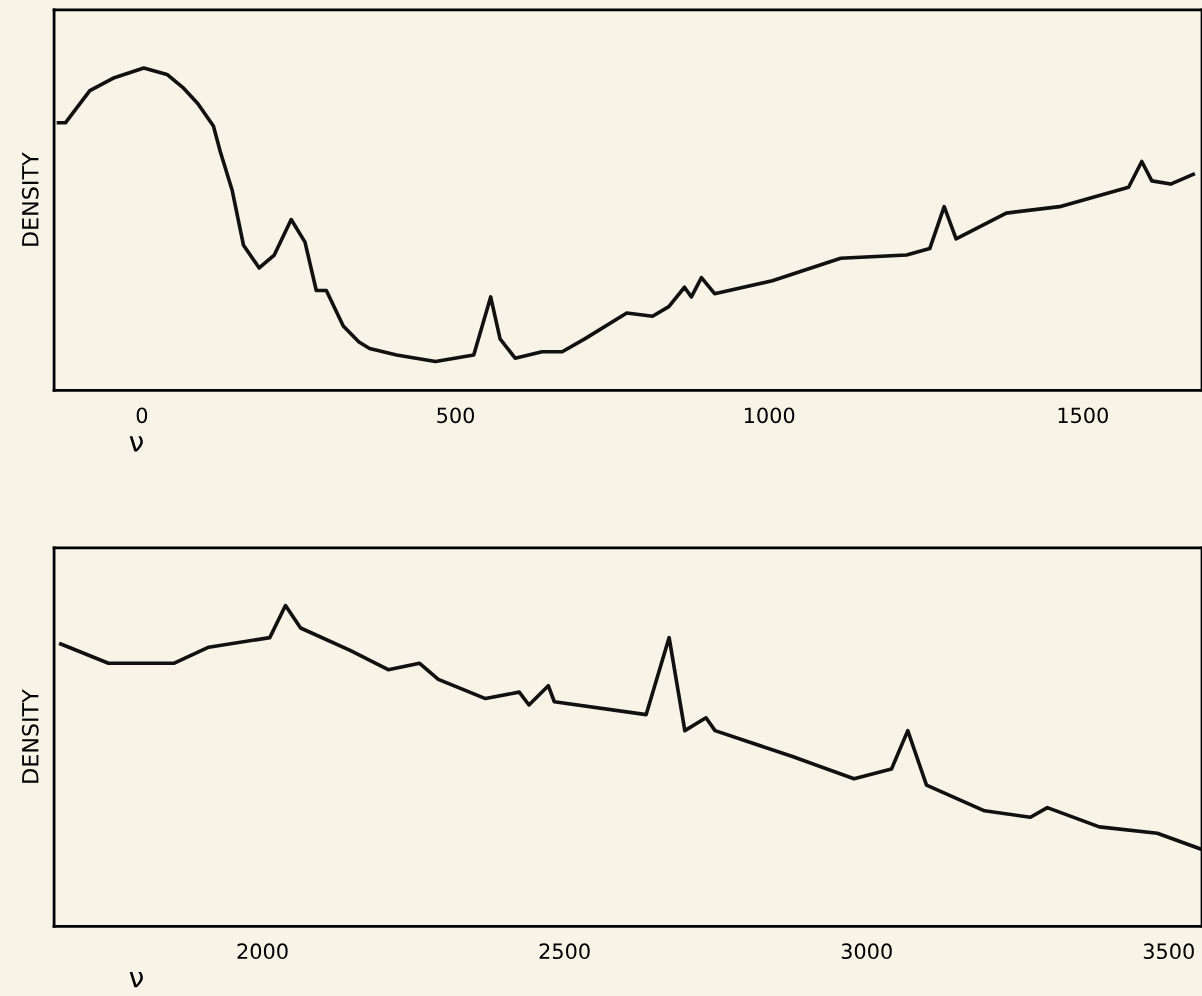 The height and width of the screenshot is (996, 1202). What do you see at coordinates (564, 951) in the screenshot?
I see `x-tick-label: 2500` at bounding box center [564, 951].